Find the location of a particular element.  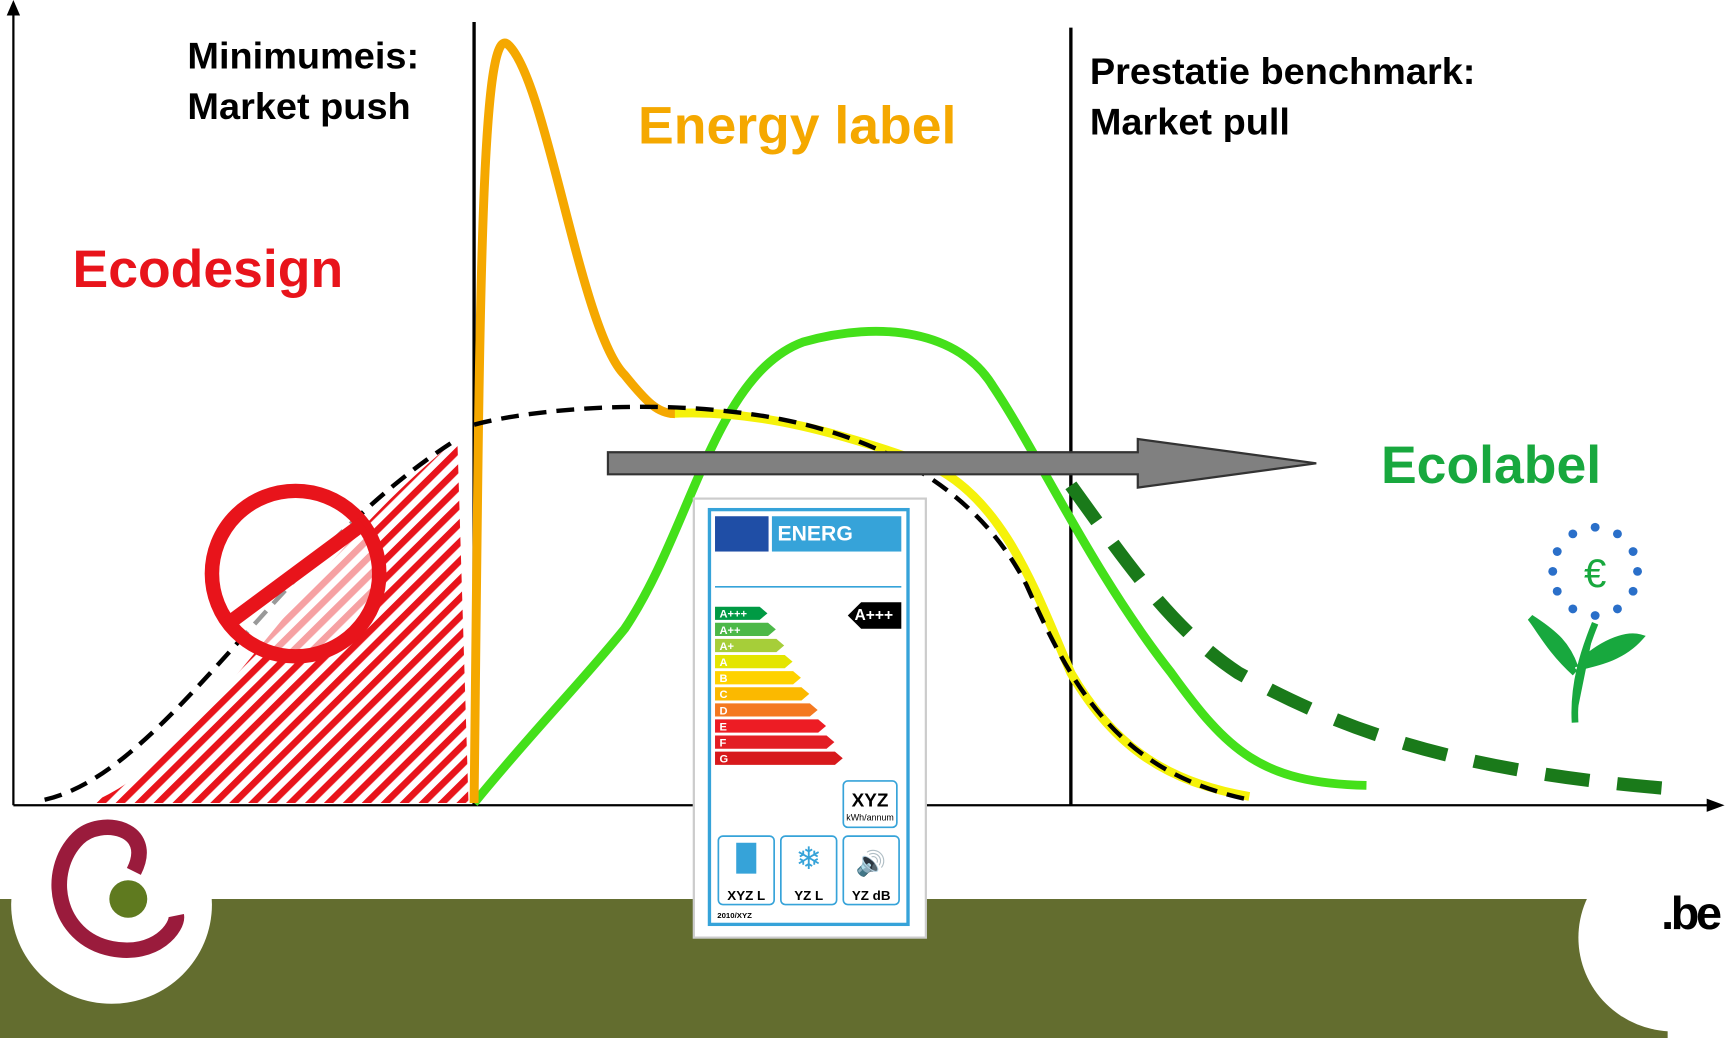

logo-arc is located at coordinates (118, 888).